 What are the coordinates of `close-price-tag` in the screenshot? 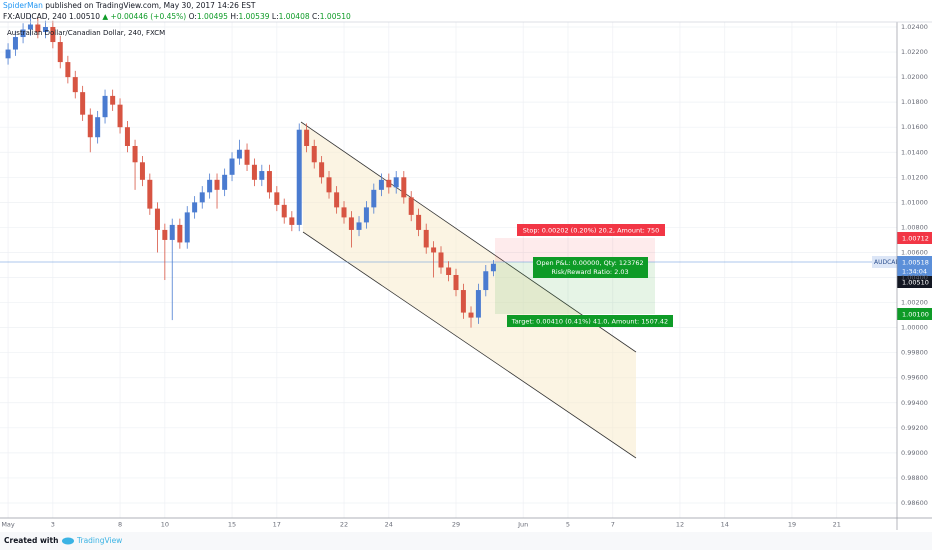 It's located at (914, 282).